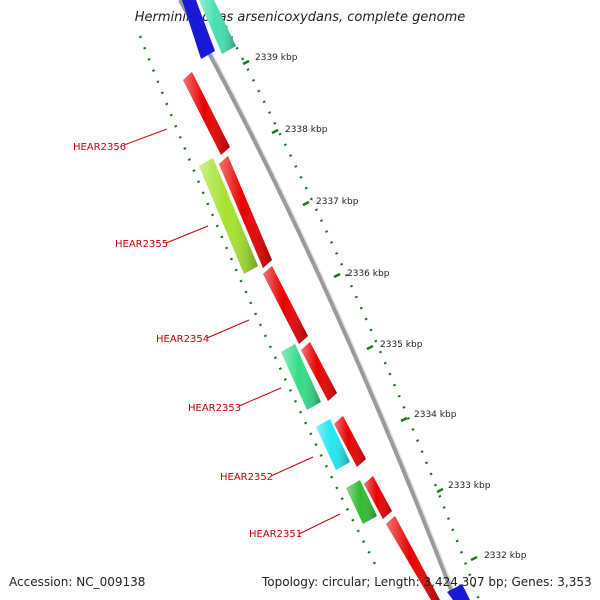 The height and width of the screenshot is (600, 600). Describe the element at coordinates (141, 244) in the screenshot. I see `gene-label-hear2355: HEAR2355` at that location.